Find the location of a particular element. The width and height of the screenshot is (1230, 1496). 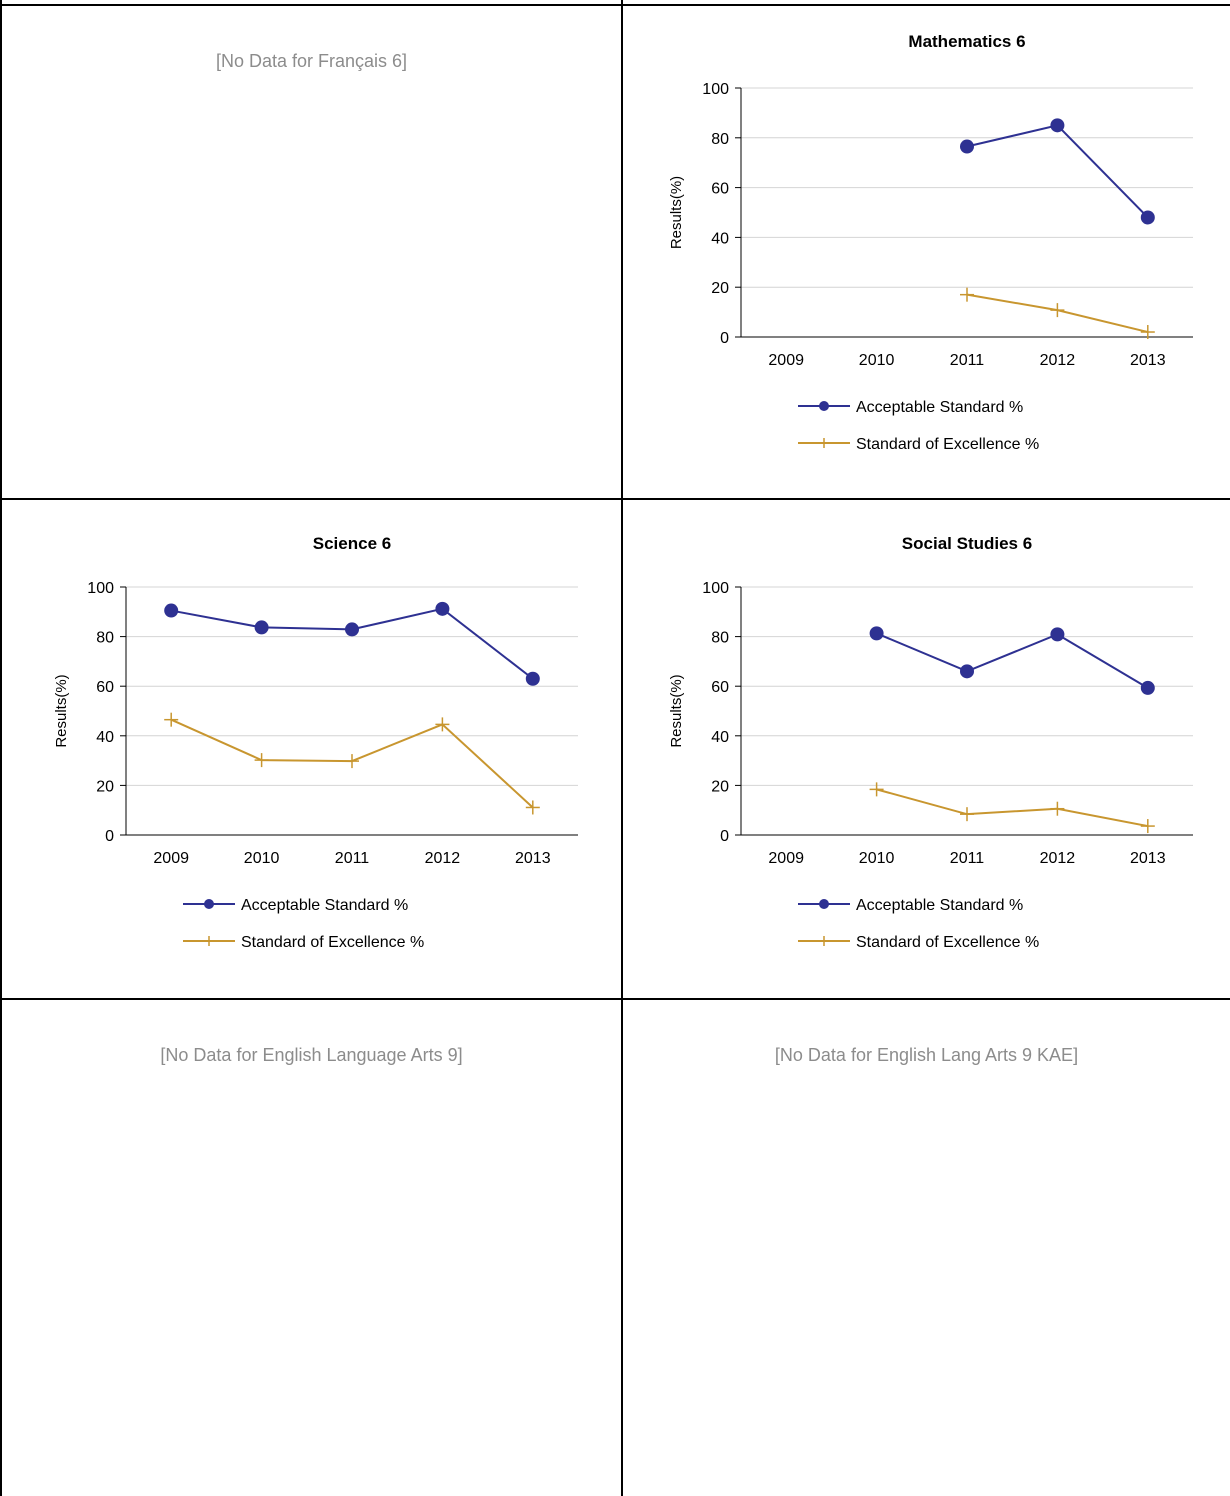

chart-title: Mathematics 6 is located at coordinates (966, 41).